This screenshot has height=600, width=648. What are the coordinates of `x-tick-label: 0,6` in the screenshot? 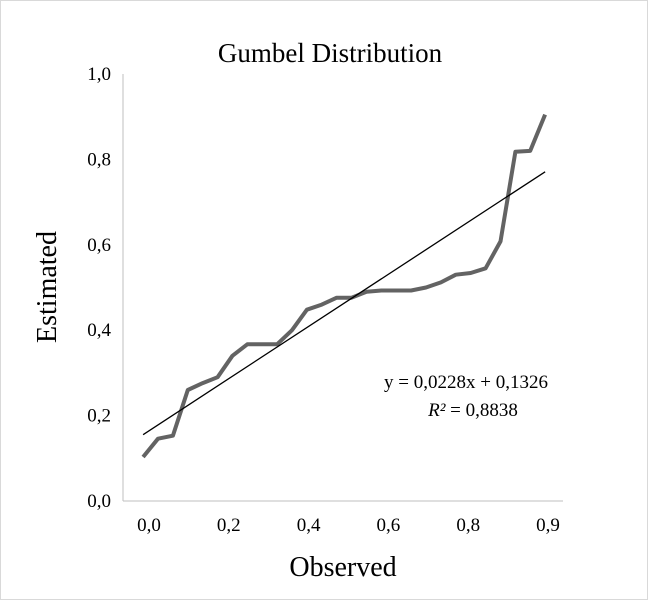 It's located at (389, 525).